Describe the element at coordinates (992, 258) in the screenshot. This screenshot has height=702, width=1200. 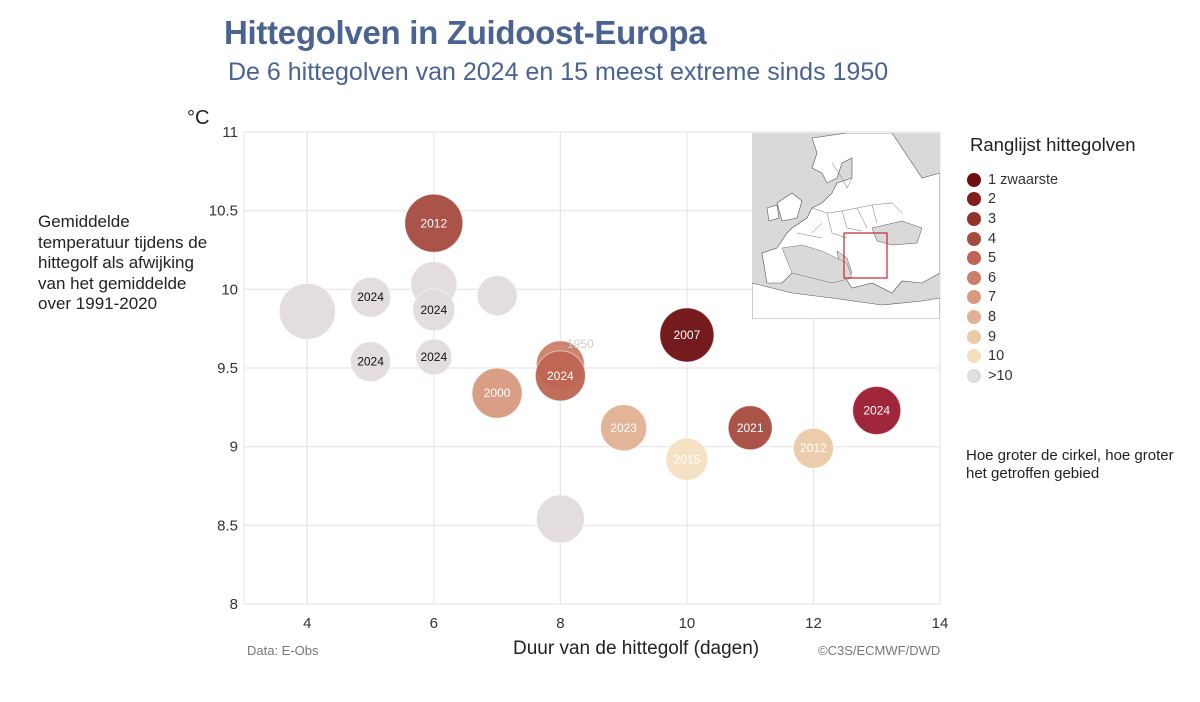
I see `legend-label: 5` at that location.